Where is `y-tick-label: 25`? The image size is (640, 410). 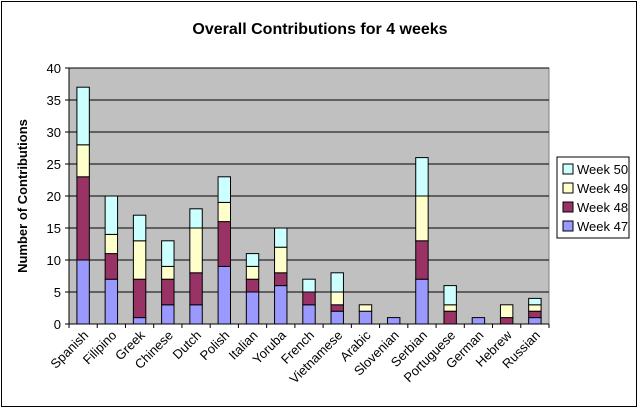
y-tick-label: 25 is located at coordinates (54, 164).